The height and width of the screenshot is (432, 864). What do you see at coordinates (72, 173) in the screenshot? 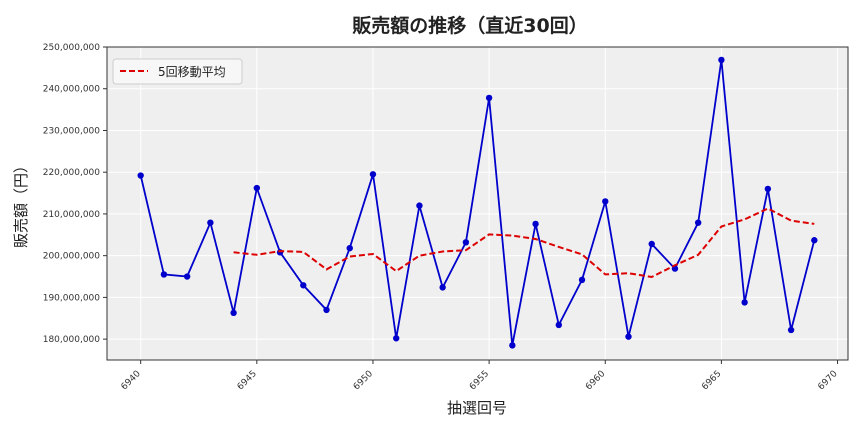
I see `y-tick-label: 220,000,000` at bounding box center [72, 173].